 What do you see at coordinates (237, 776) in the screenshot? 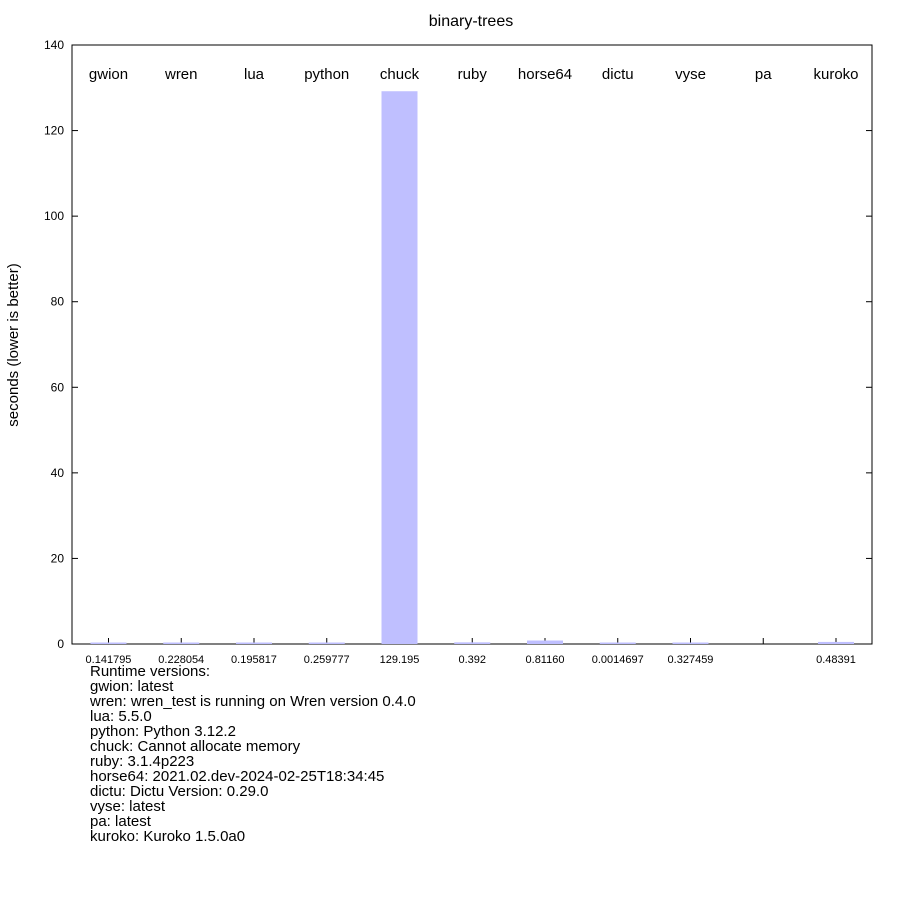
I see `runtime-version-line: horse64: 2021.02.dev-2024-02-25T18:34:45` at bounding box center [237, 776].